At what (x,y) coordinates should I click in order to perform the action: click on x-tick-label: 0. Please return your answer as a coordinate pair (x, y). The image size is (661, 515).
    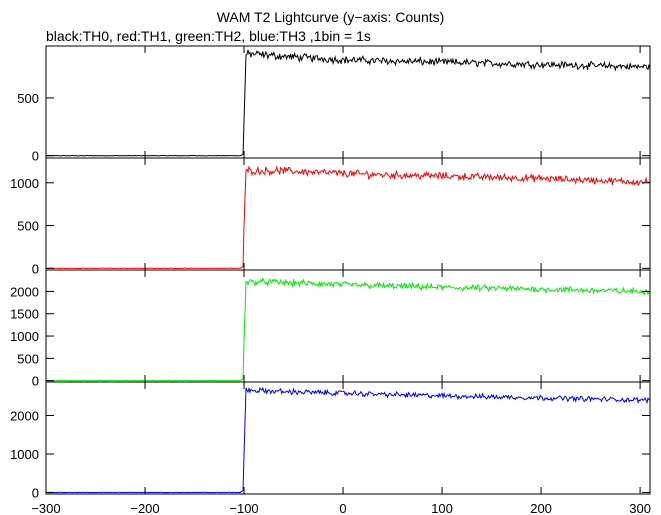
    Looking at the image, I should click on (342, 508).